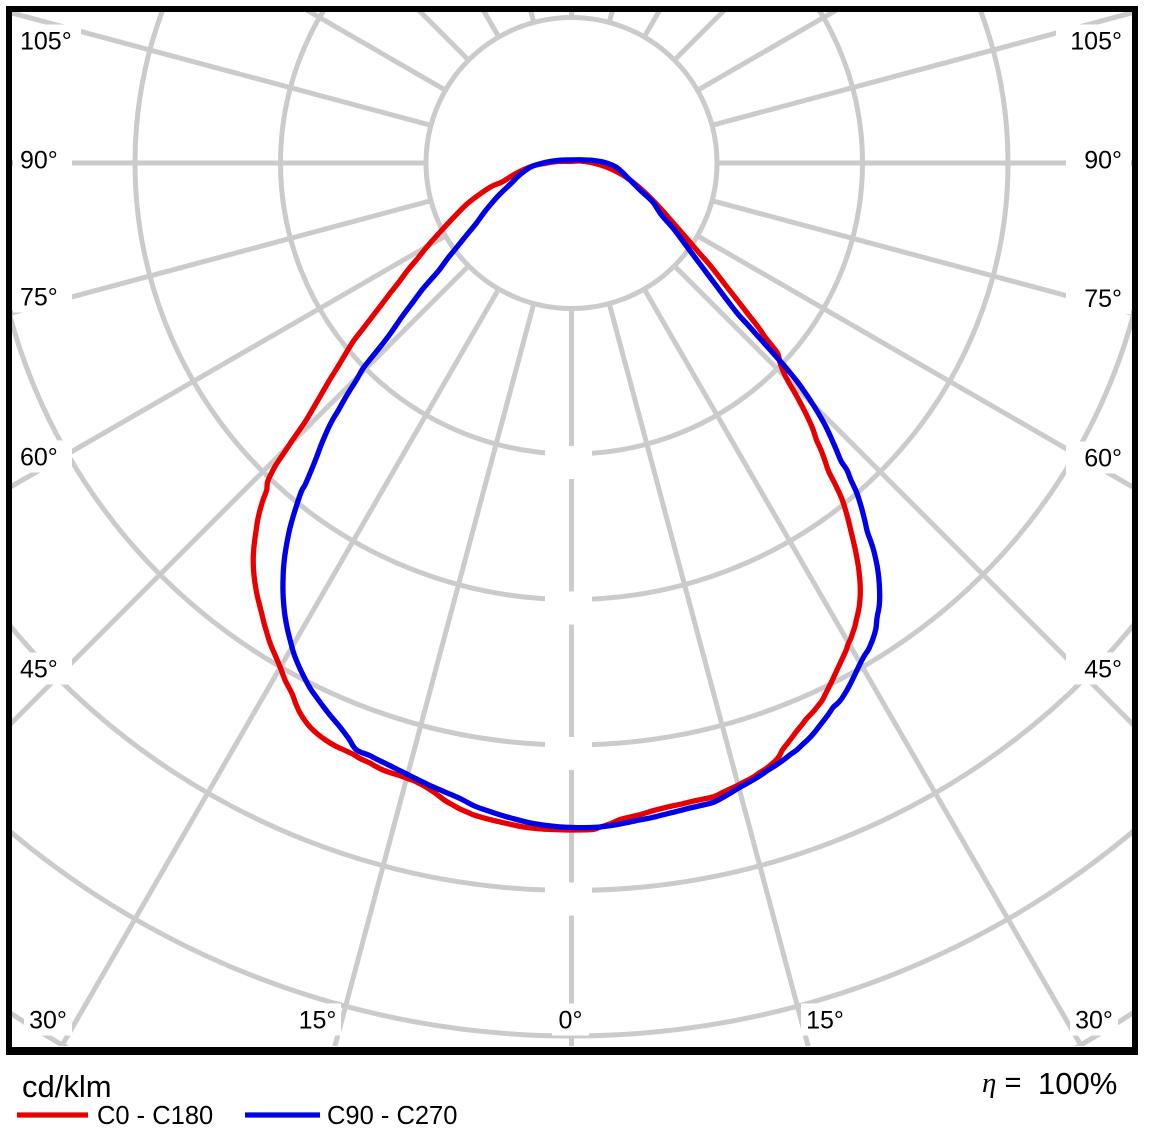 The height and width of the screenshot is (1145, 1164). Describe the element at coordinates (1077, 1083) in the screenshot. I see `svg-text: 100%` at that location.